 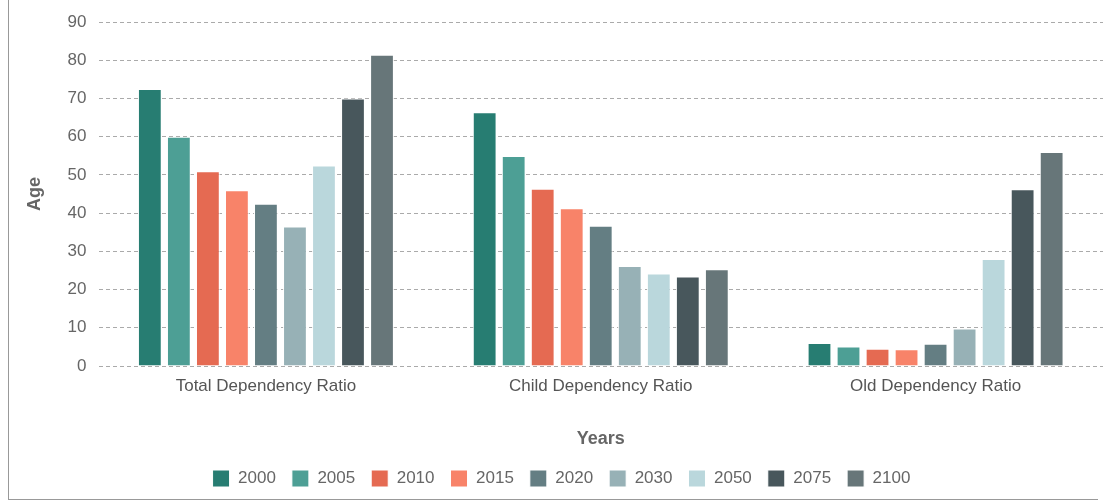 What do you see at coordinates (495, 478) in the screenshot?
I see `legend-label: 2015` at bounding box center [495, 478].